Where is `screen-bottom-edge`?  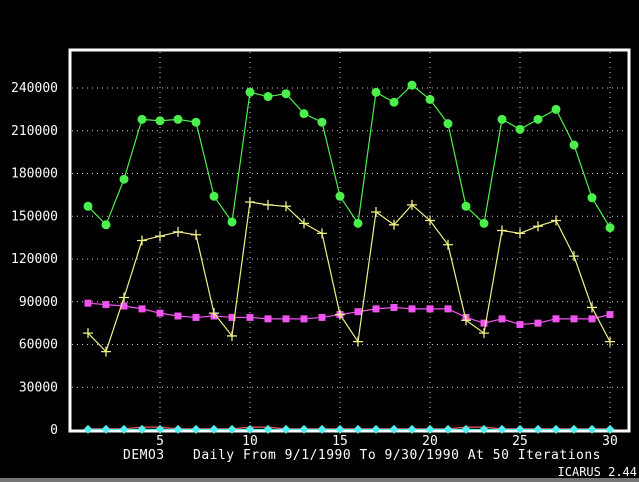
screen-bottom-edge is located at coordinates (319, 480).